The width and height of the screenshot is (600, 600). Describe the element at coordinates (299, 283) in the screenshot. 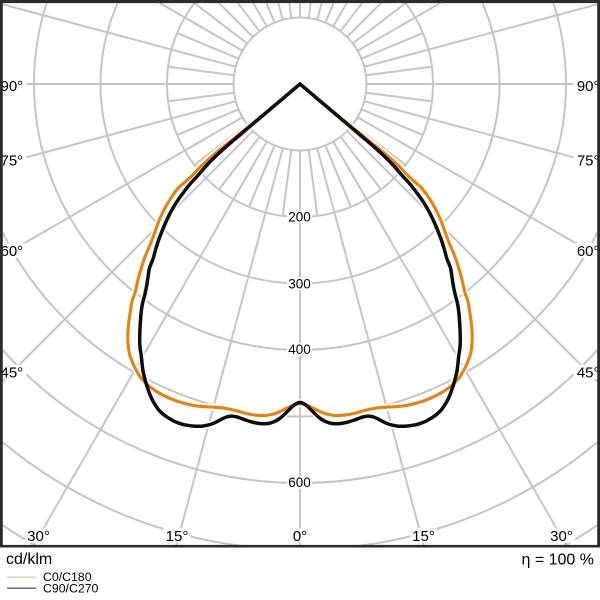

I see `svg-text: 300` at that location.